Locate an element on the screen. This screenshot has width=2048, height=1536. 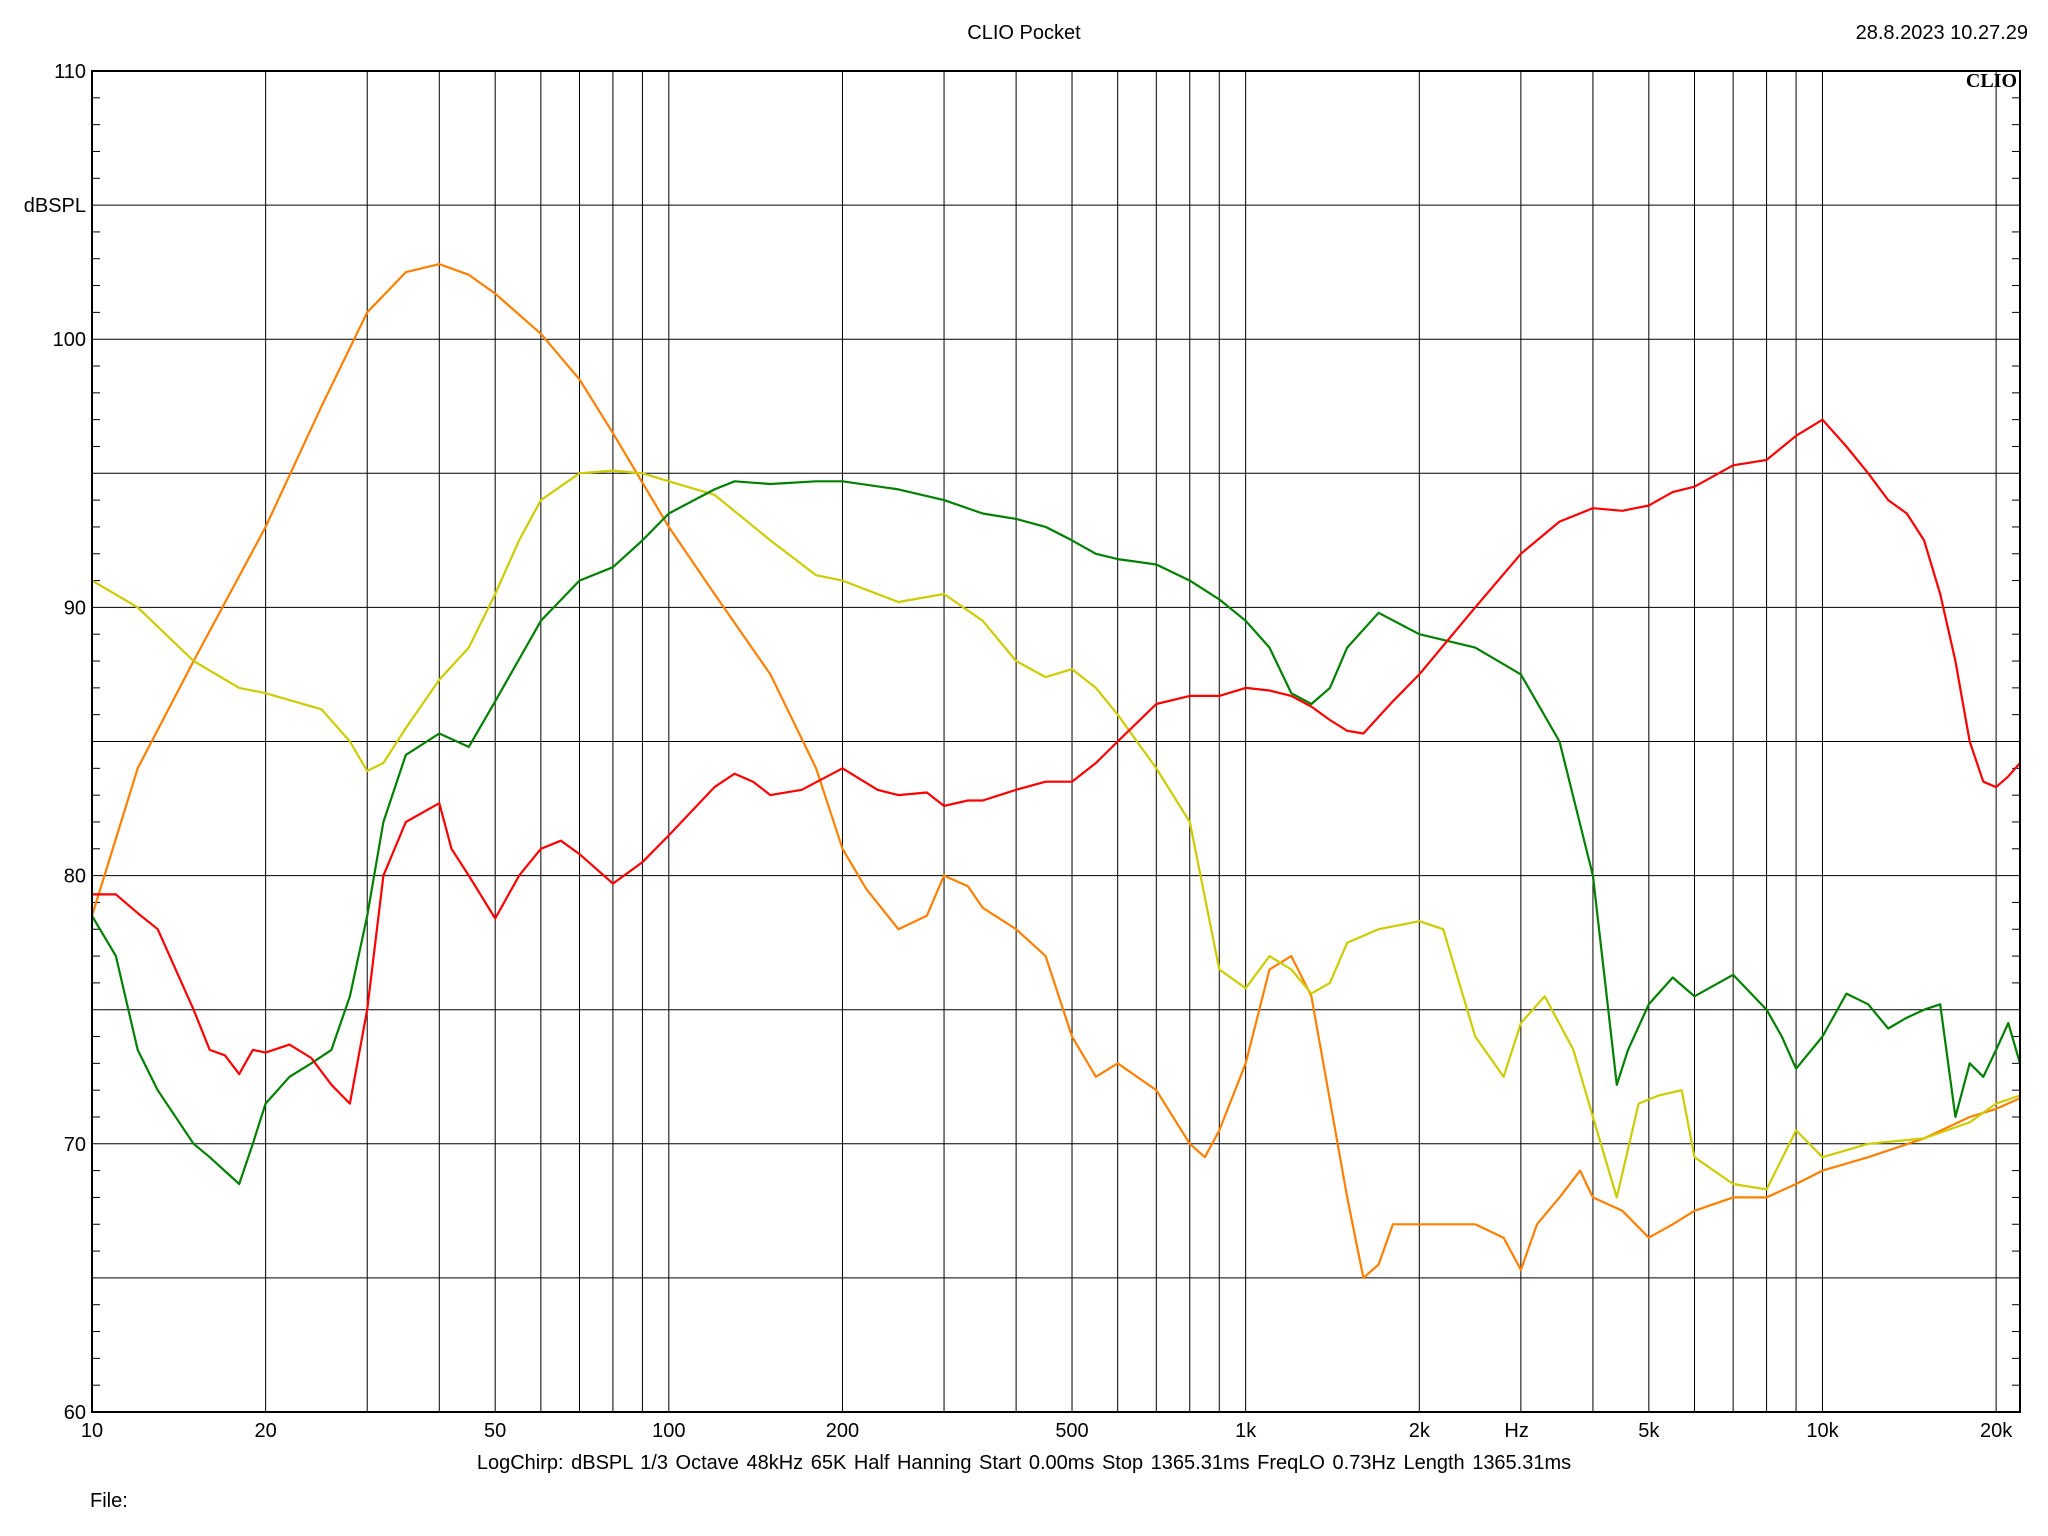
x-tick-label: 20k is located at coordinates (1996, 1431).